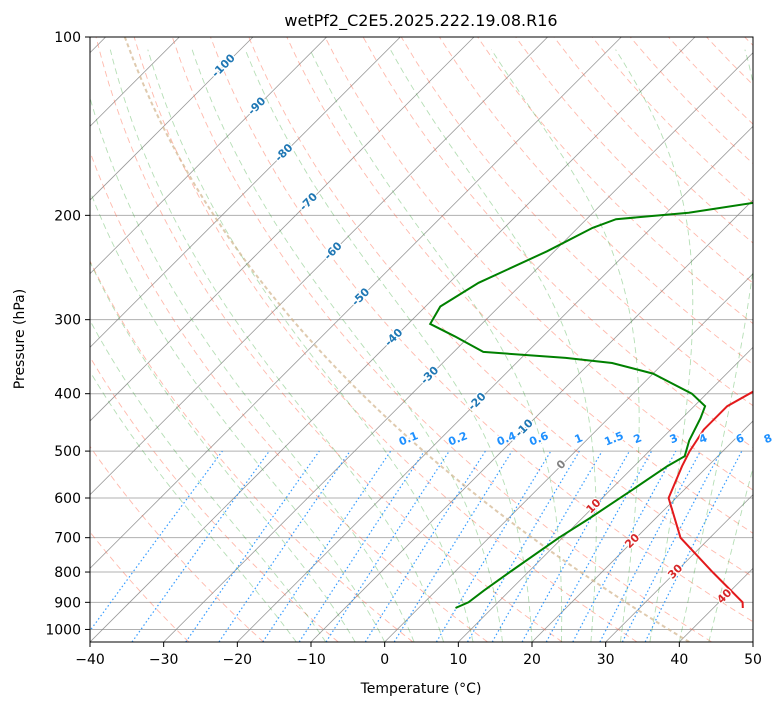  I want to click on y-tick-label: 1000, so click(63, 630).